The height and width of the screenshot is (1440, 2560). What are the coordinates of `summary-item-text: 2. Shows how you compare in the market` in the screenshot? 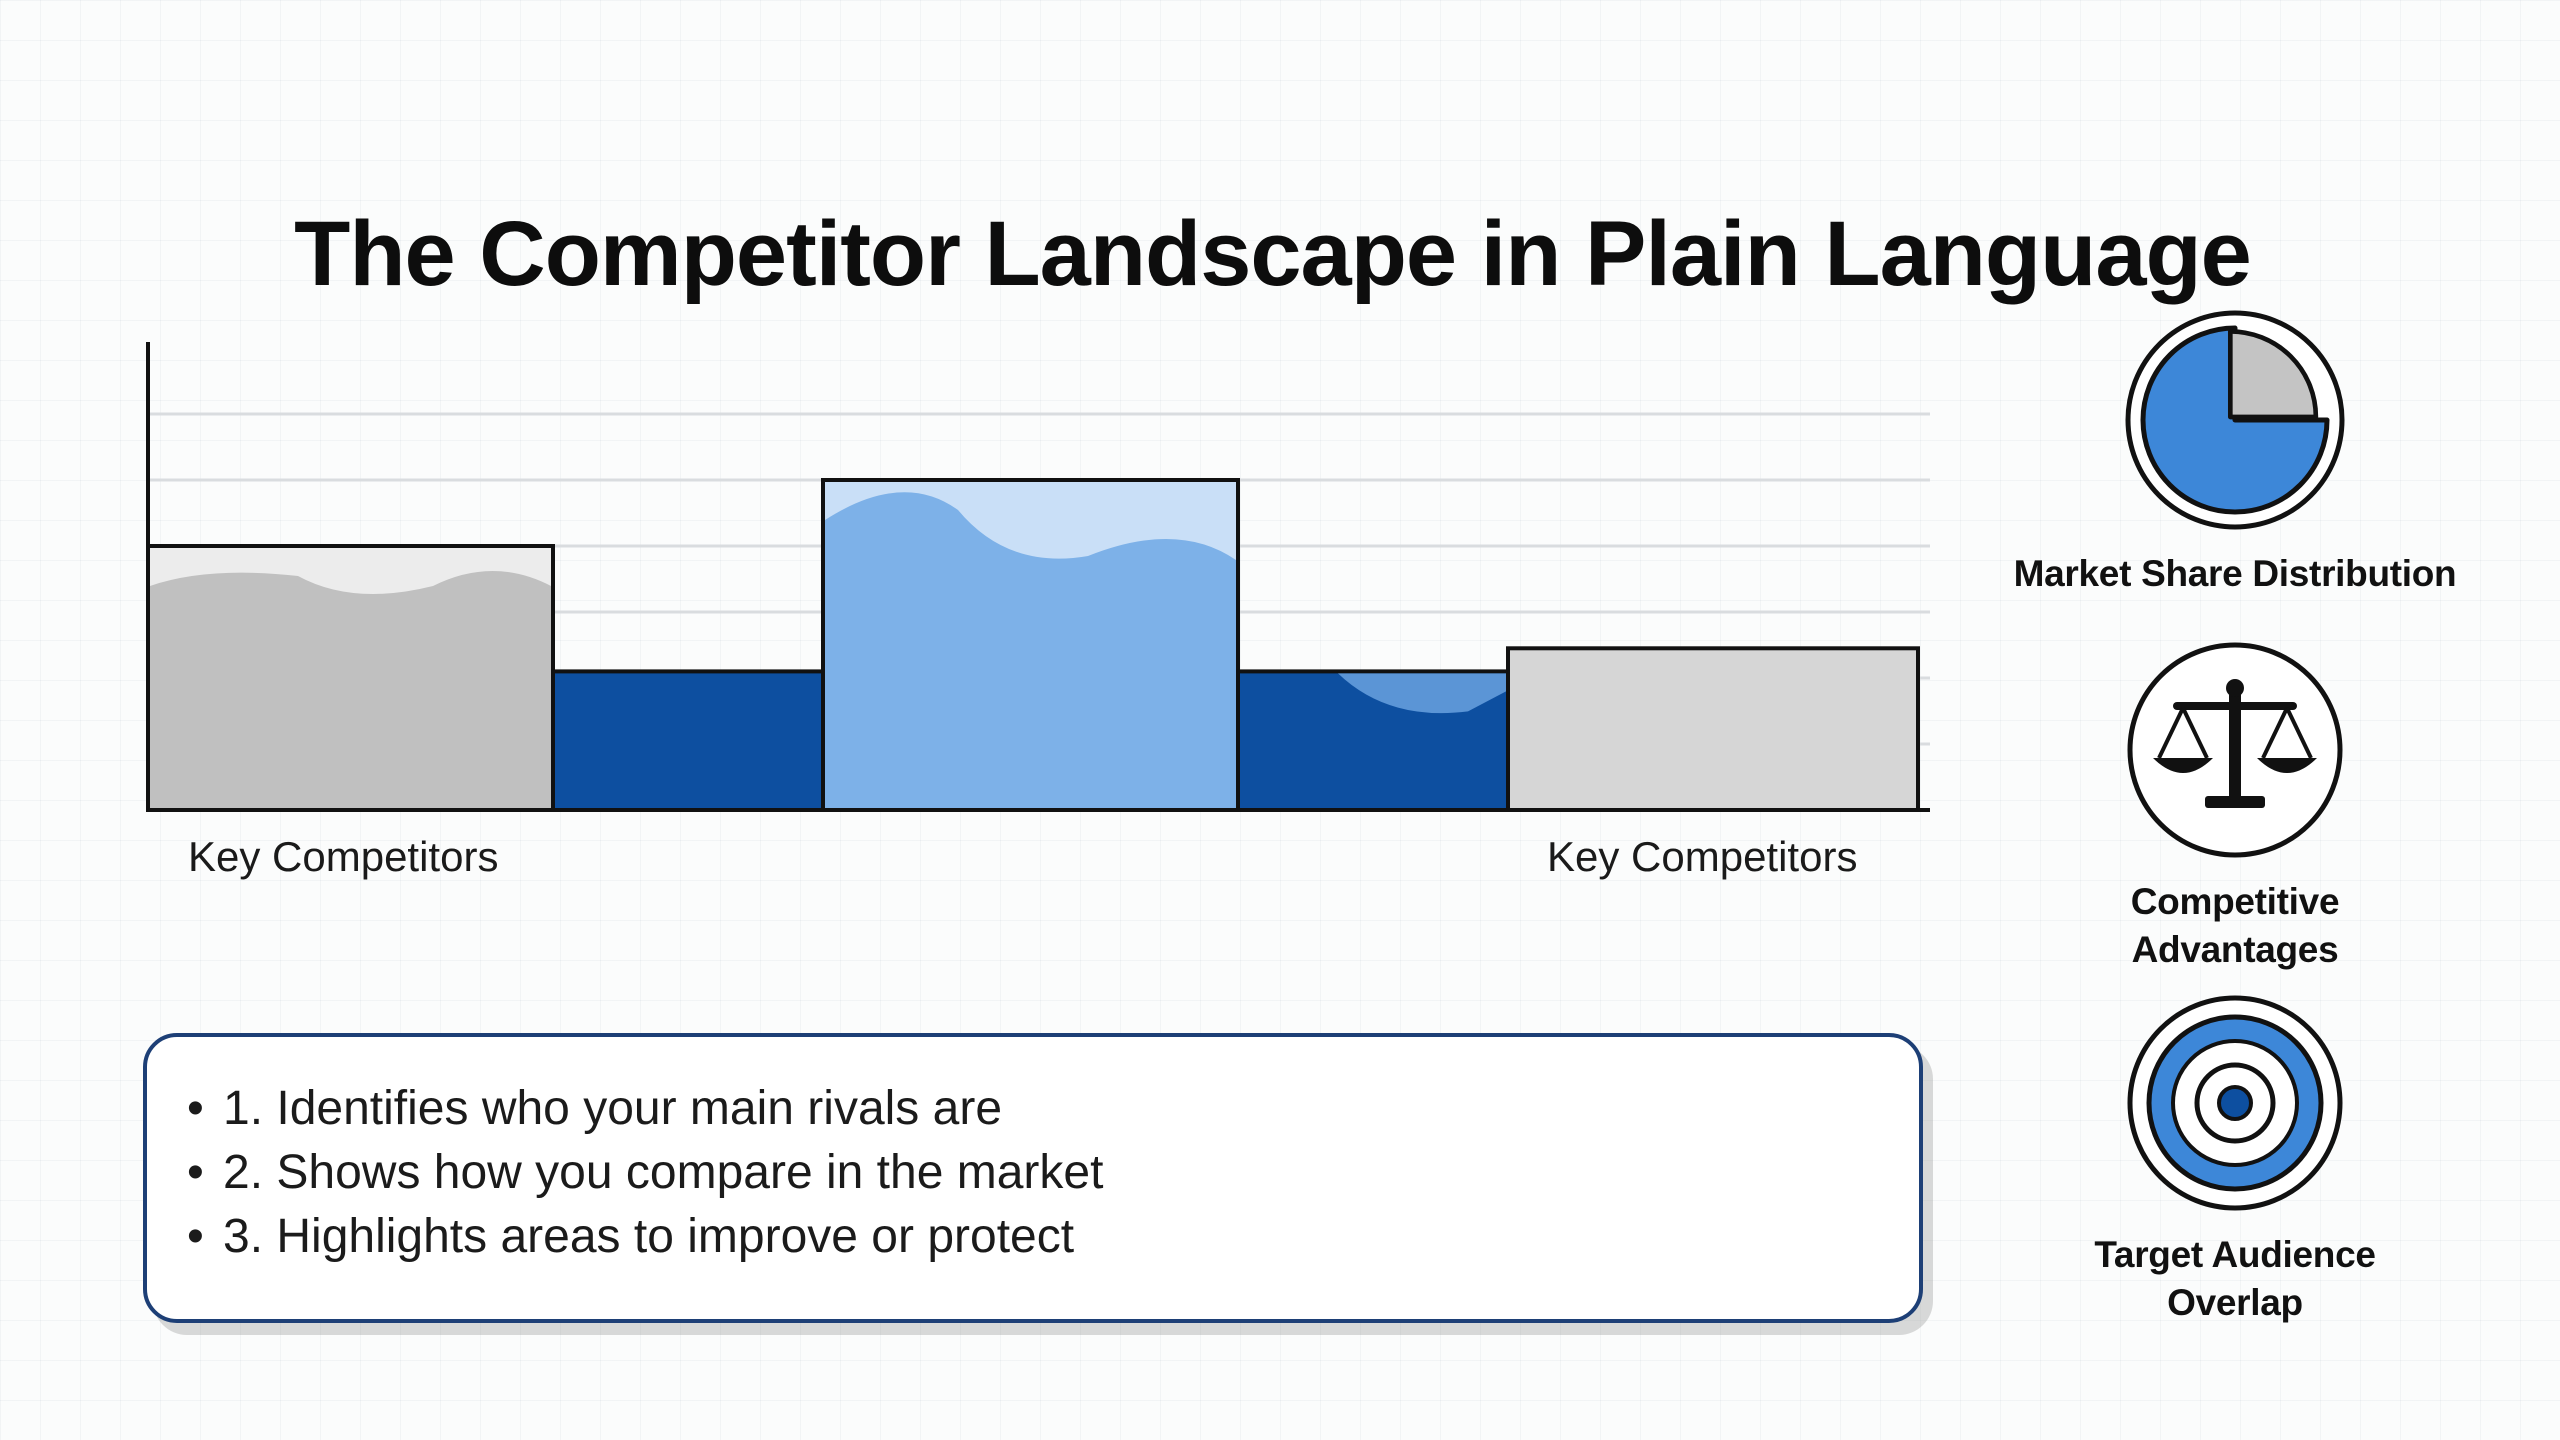 It's located at (663, 1172).